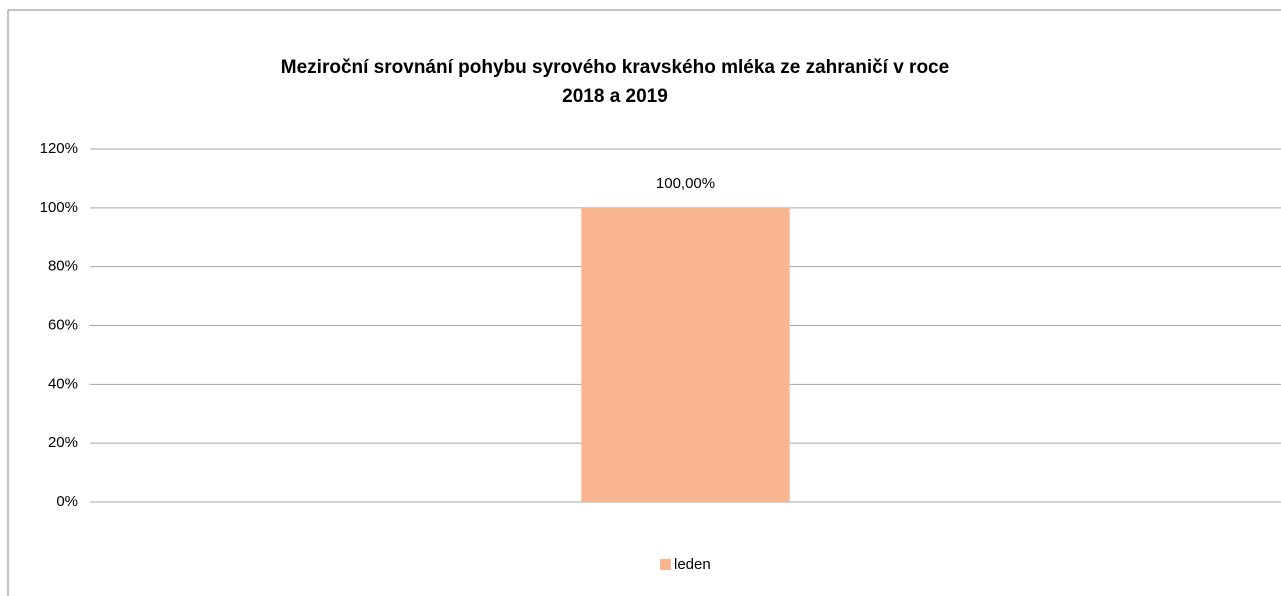  What do you see at coordinates (615, 96) in the screenshot?
I see `chart-subtitle: 2018 a 2019` at bounding box center [615, 96].